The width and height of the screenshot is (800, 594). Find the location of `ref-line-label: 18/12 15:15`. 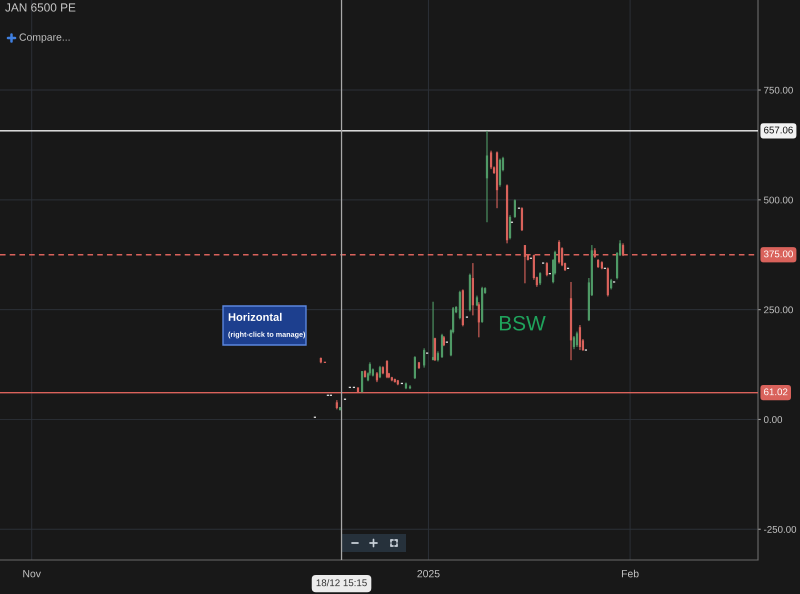

ref-line-label: 18/12 15:15 is located at coordinates (341, 582).